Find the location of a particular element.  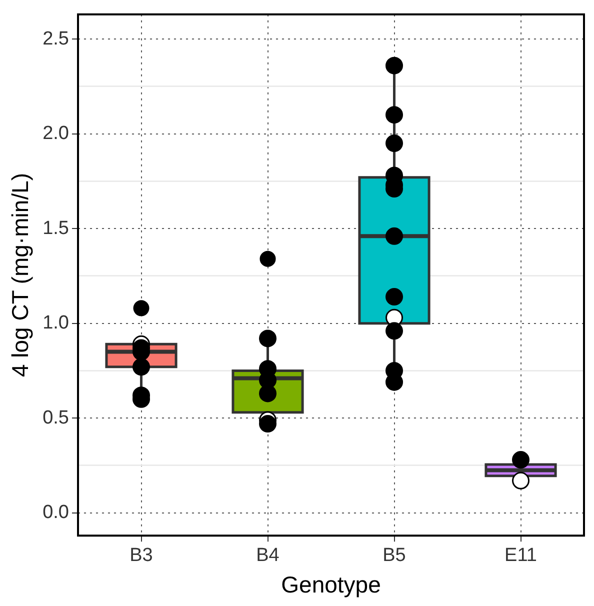

y-tick-label: 1.0 is located at coordinates (56, 323).